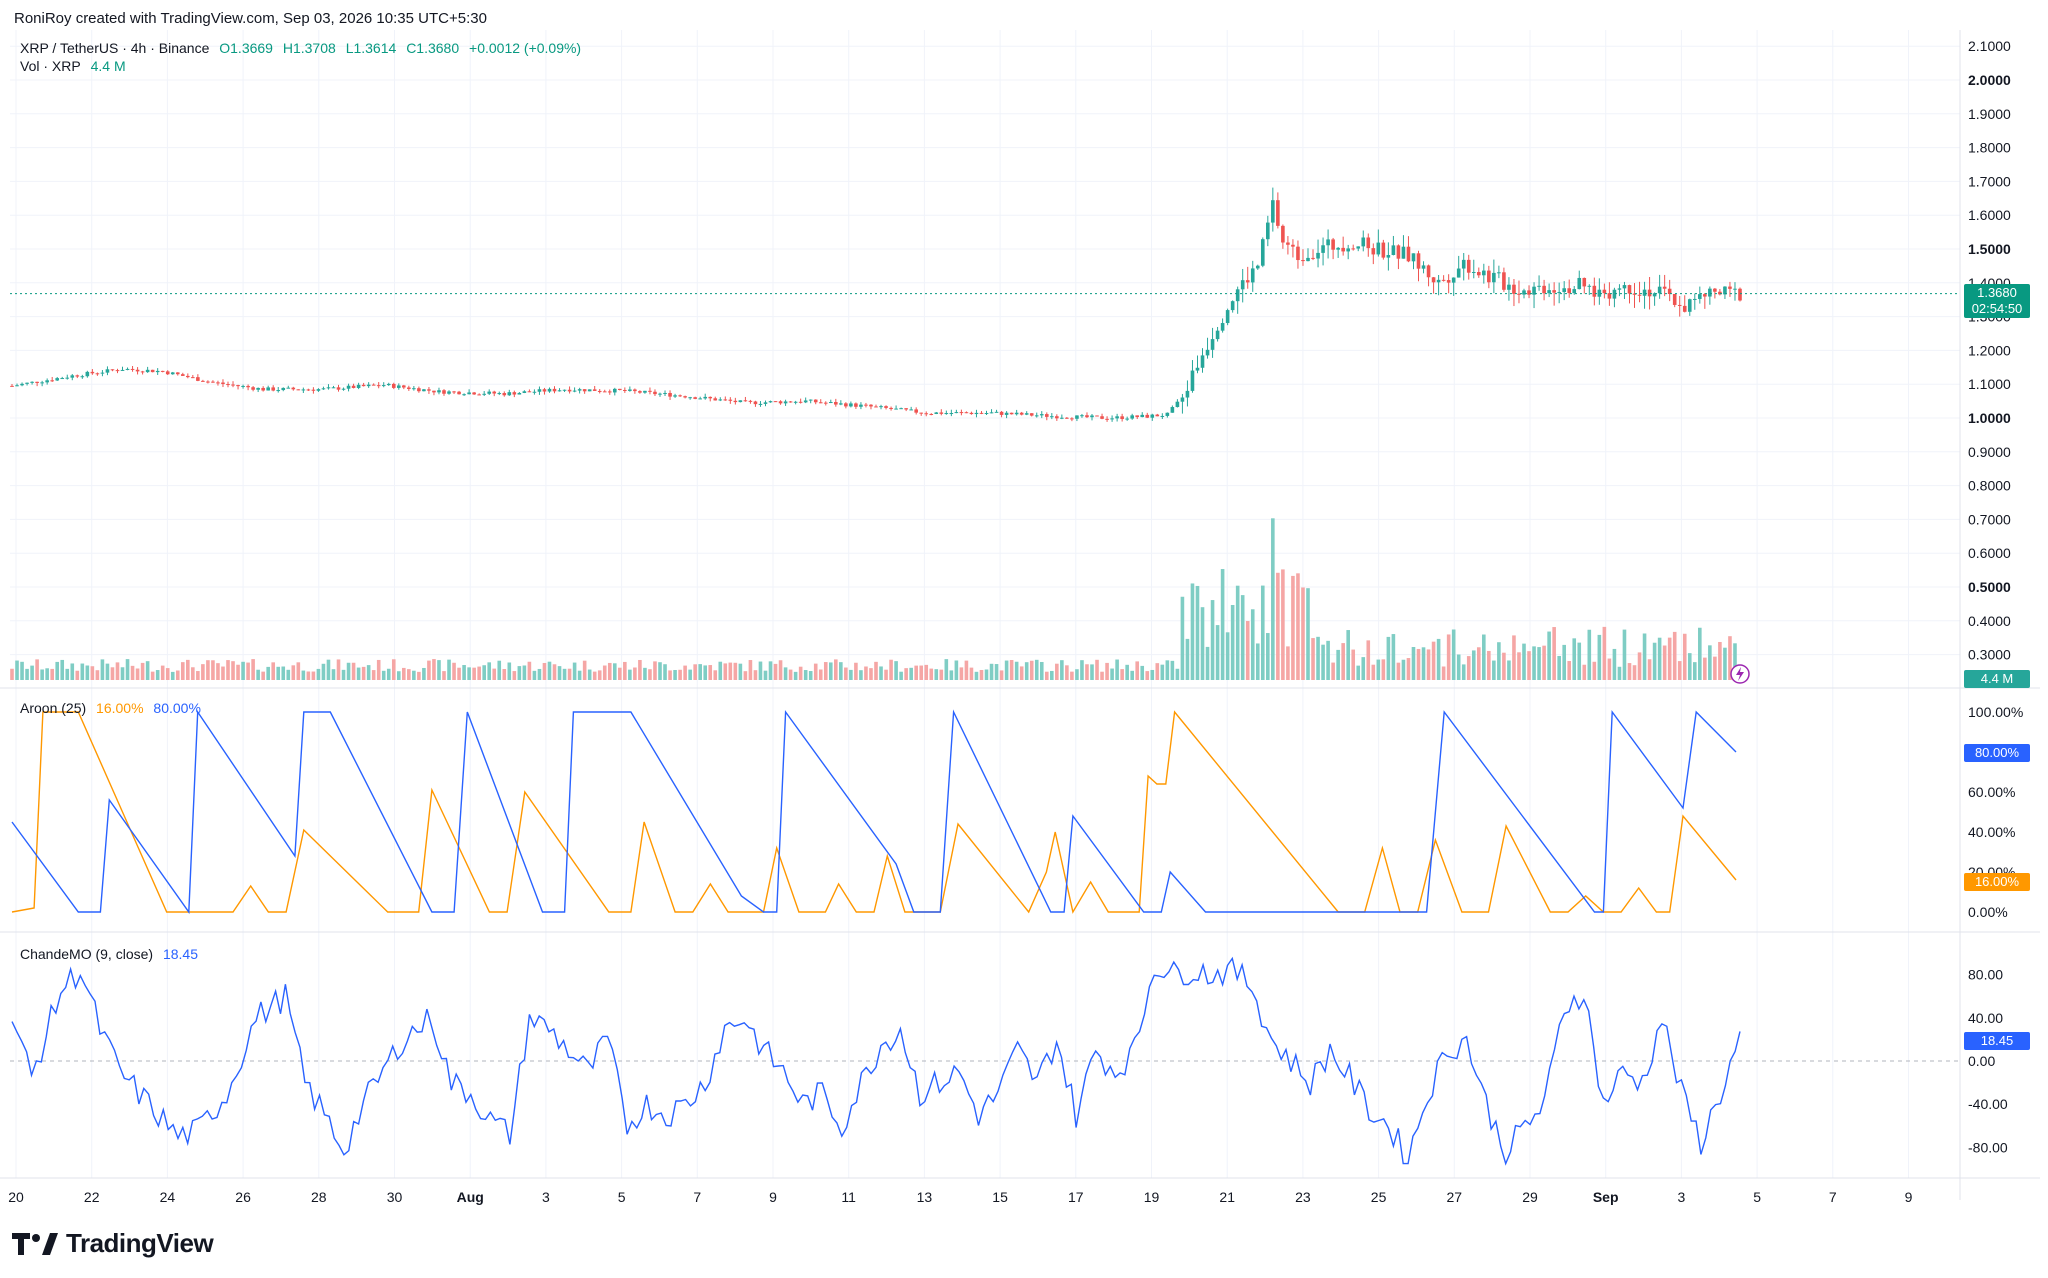 The image size is (2048, 1278). Describe the element at coordinates (113, 1243) in the screenshot. I see `tradingview-logo: TradingView` at that location.